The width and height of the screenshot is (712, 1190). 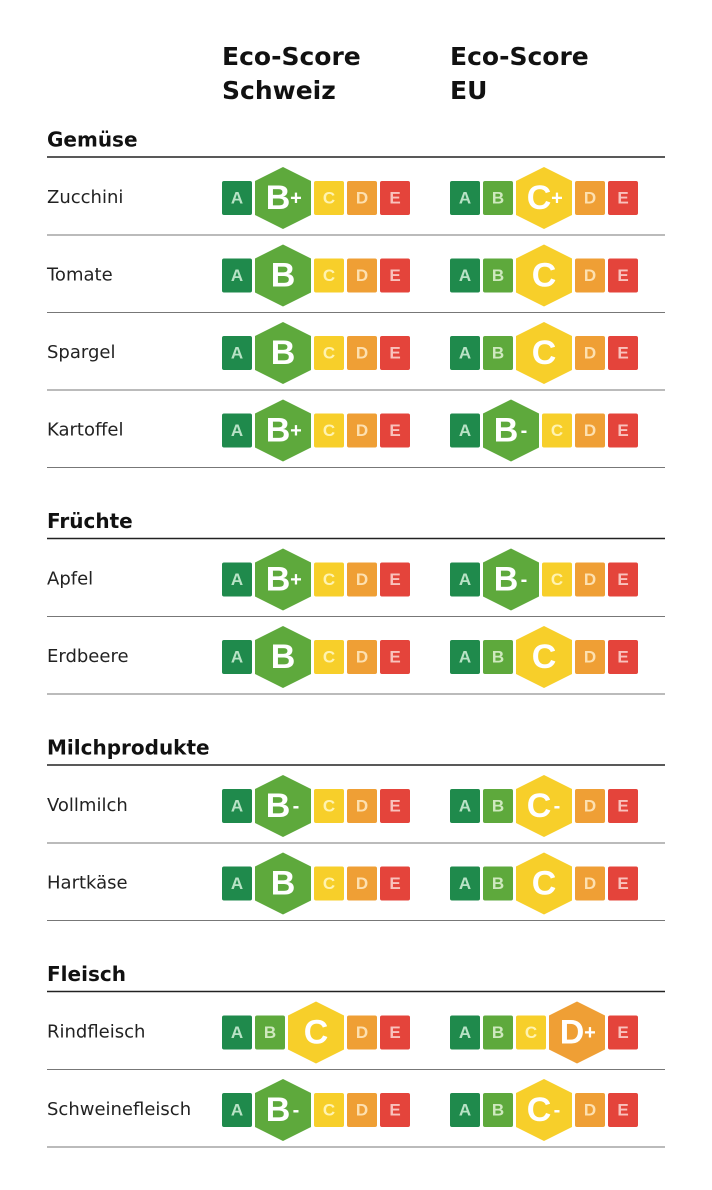 What do you see at coordinates (92, 140) in the screenshot?
I see `section-title: Gemüse` at bounding box center [92, 140].